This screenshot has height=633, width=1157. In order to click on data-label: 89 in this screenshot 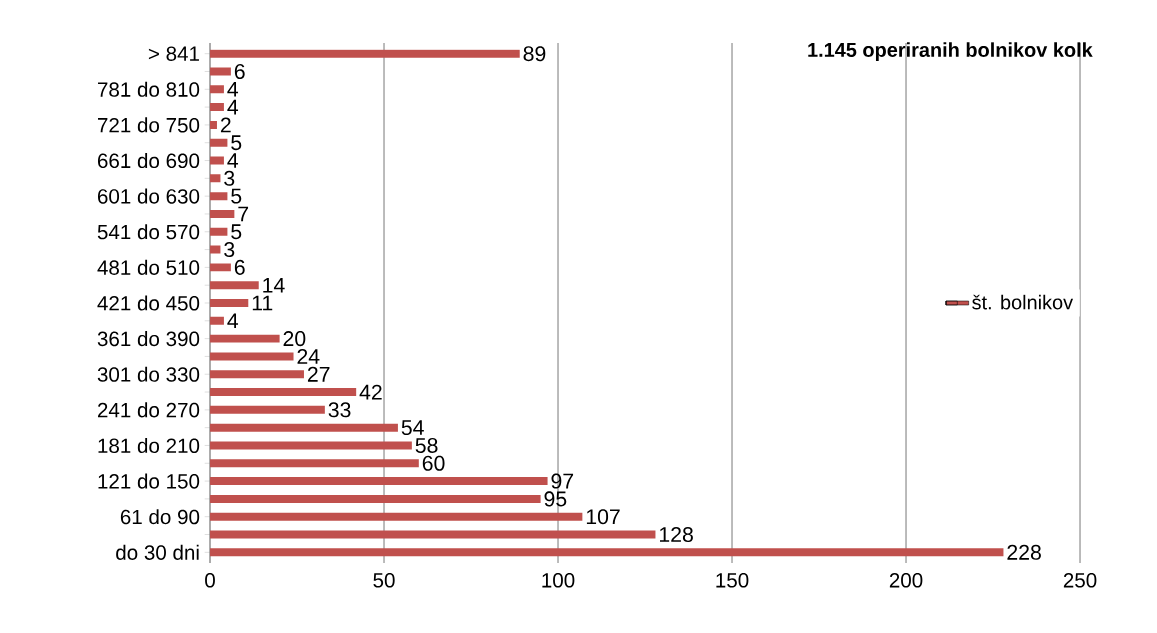, I will do `click(534, 54)`.